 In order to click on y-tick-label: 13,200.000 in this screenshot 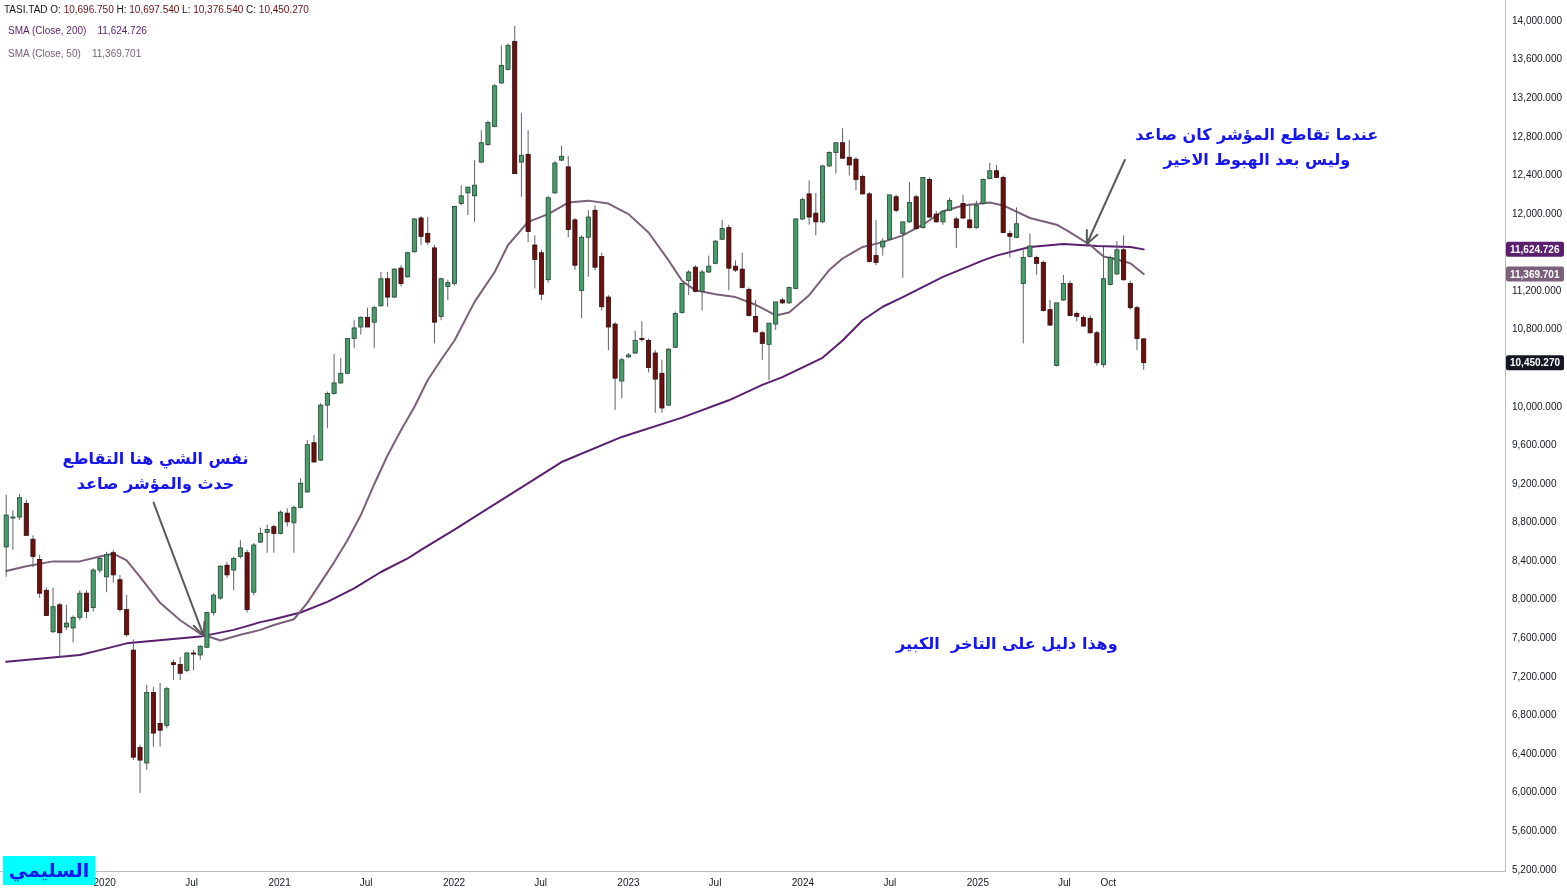, I will do `click(1537, 97)`.